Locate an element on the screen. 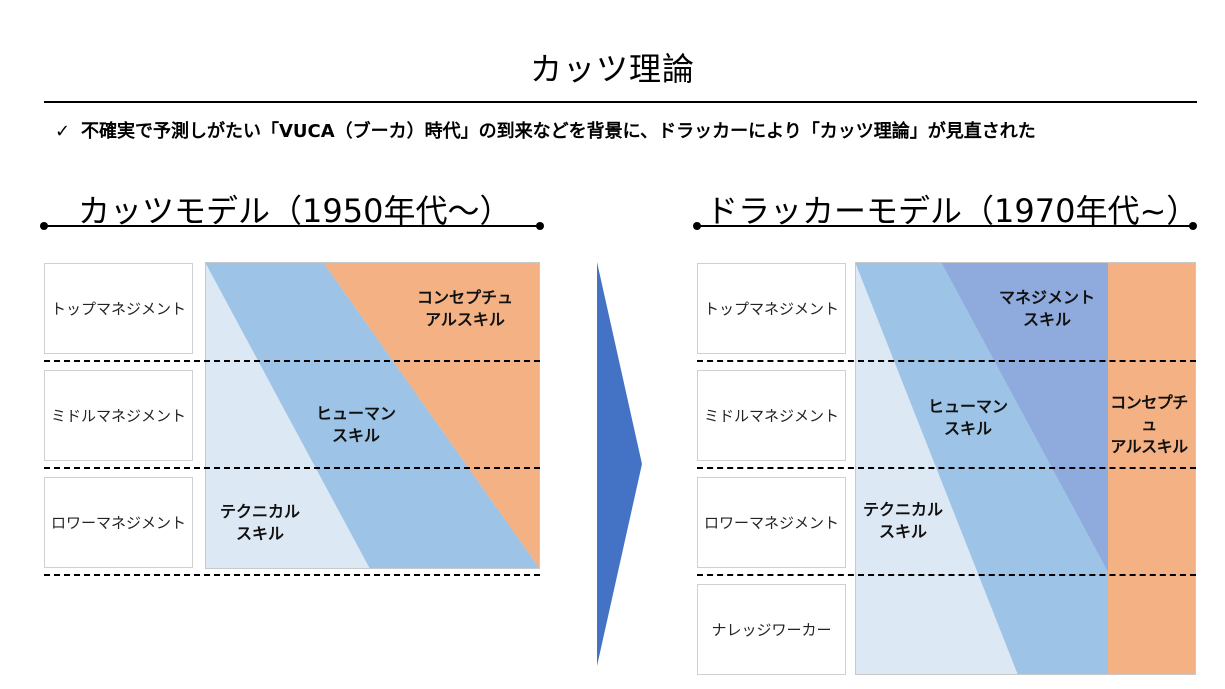 This screenshot has width=1225, height=689. left-rule-end-dot is located at coordinates (540, 226).